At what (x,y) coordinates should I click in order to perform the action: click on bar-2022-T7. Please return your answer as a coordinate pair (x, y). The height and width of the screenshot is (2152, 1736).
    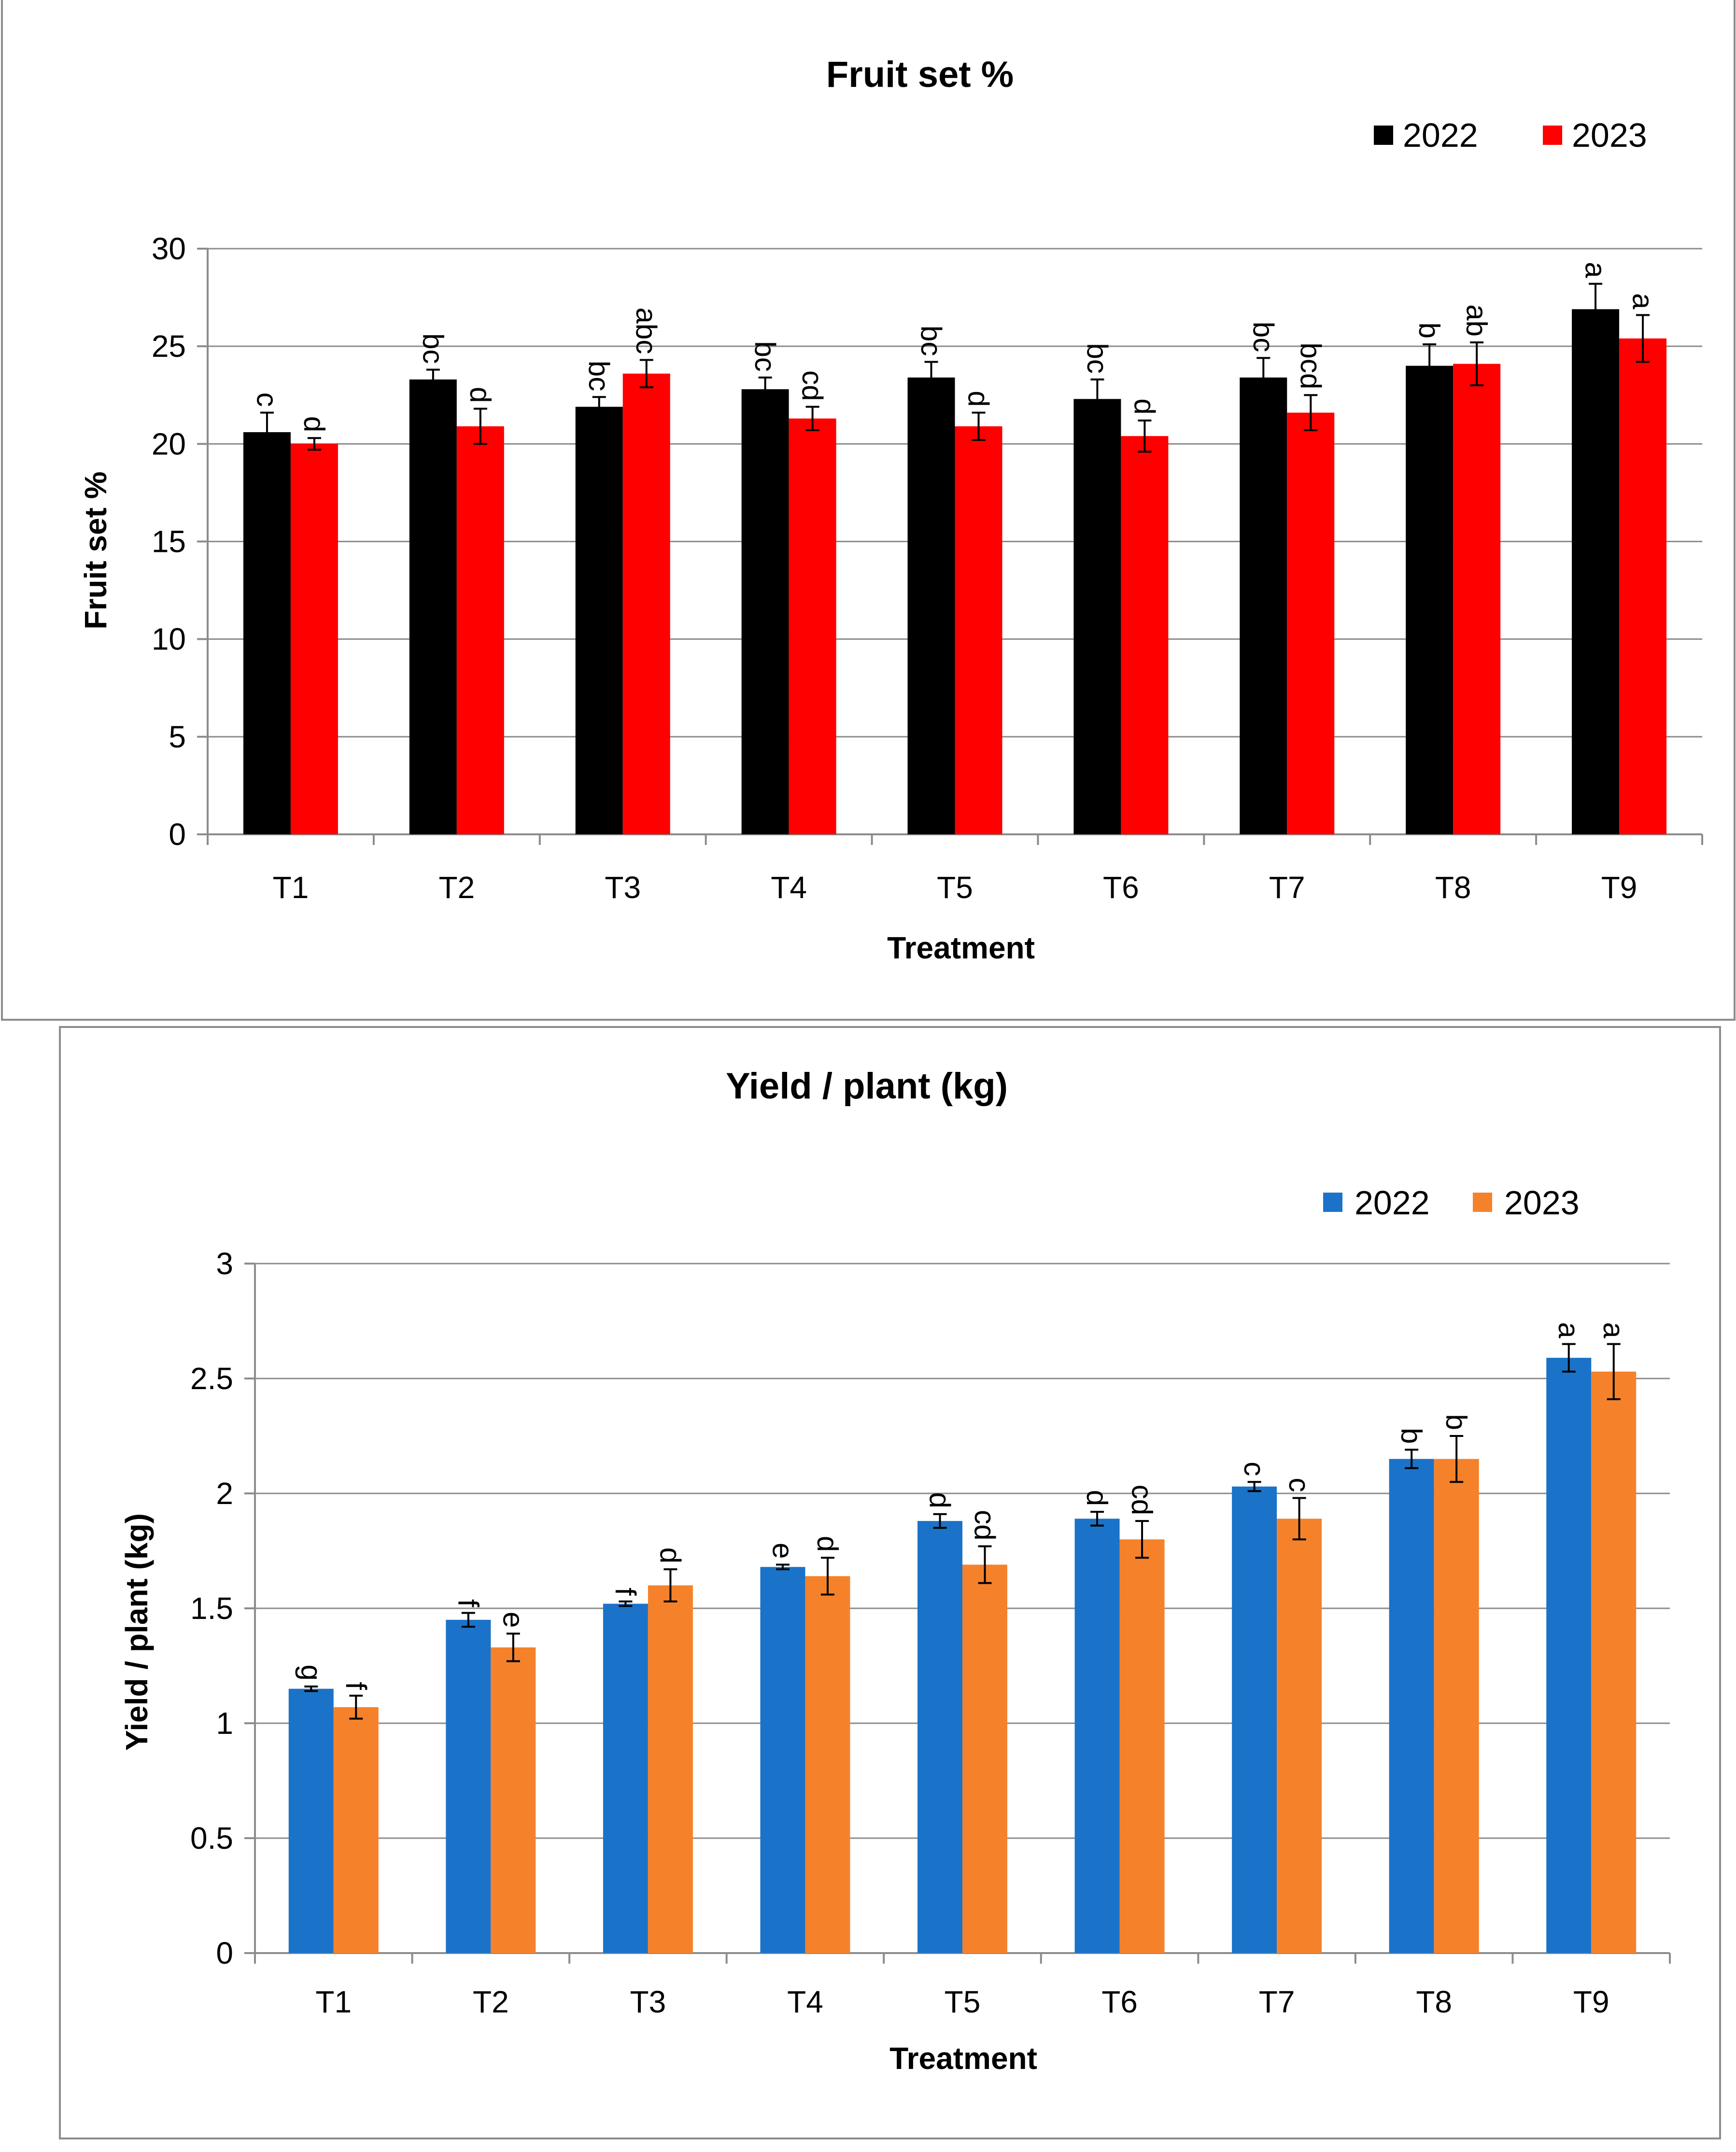
    Looking at the image, I should click on (1254, 1719).